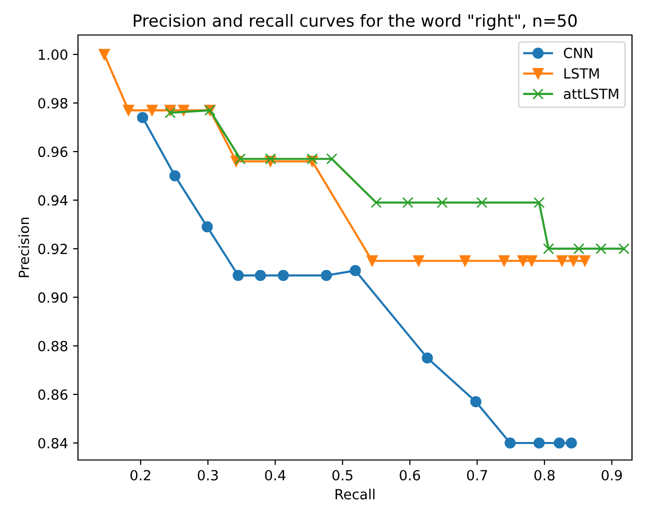 The width and height of the screenshot is (646, 514). What do you see at coordinates (342, 475) in the screenshot?
I see `x-tick-label: 0.5` at bounding box center [342, 475].